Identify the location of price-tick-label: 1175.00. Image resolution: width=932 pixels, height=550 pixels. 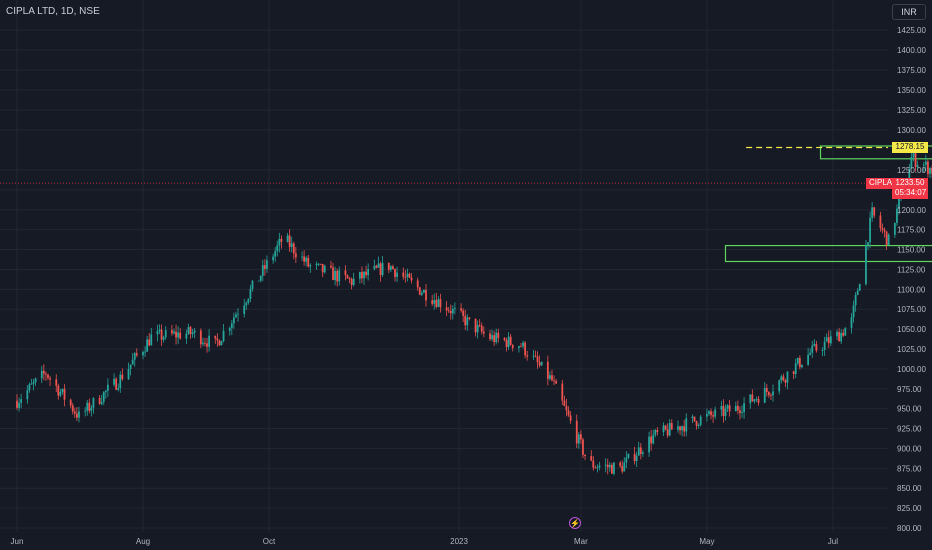
(911, 230).